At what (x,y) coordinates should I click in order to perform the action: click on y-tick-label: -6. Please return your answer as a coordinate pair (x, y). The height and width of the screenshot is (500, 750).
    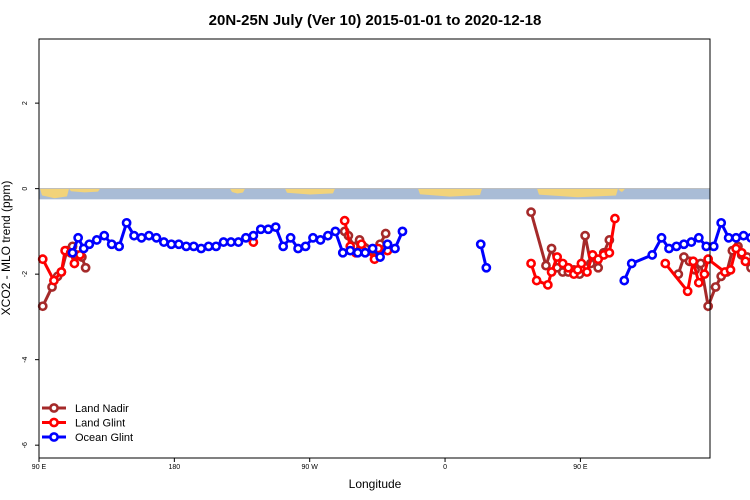
    Looking at the image, I should click on (25, 445).